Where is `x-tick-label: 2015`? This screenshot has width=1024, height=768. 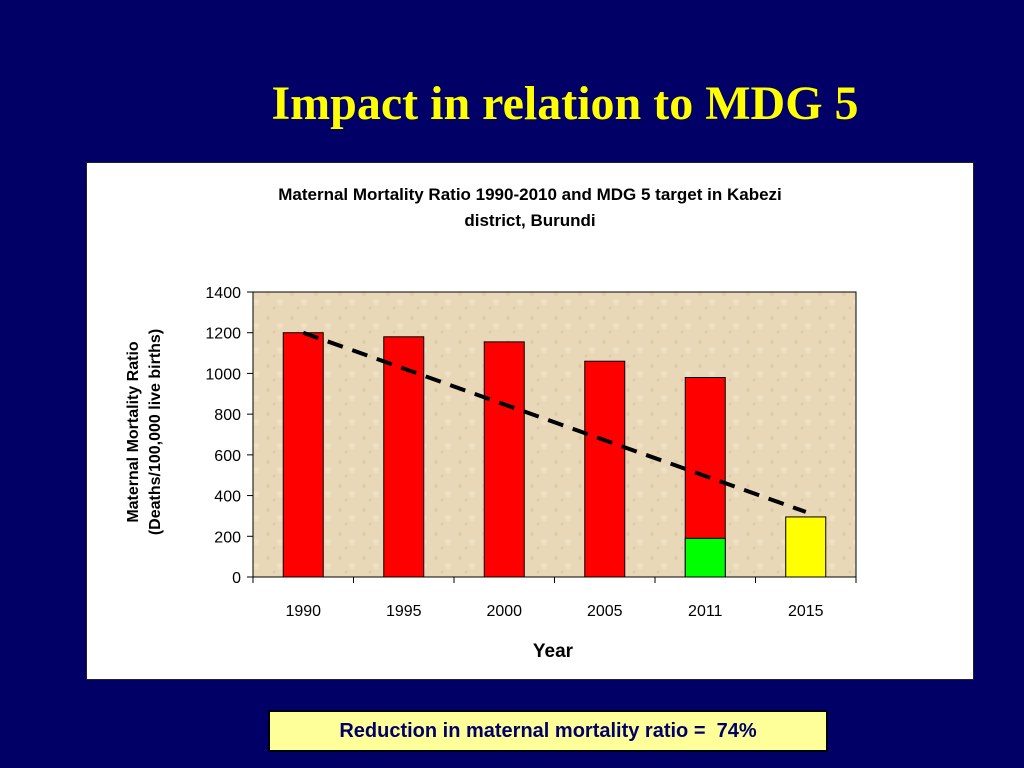 x-tick-label: 2015 is located at coordinates (806, 611).